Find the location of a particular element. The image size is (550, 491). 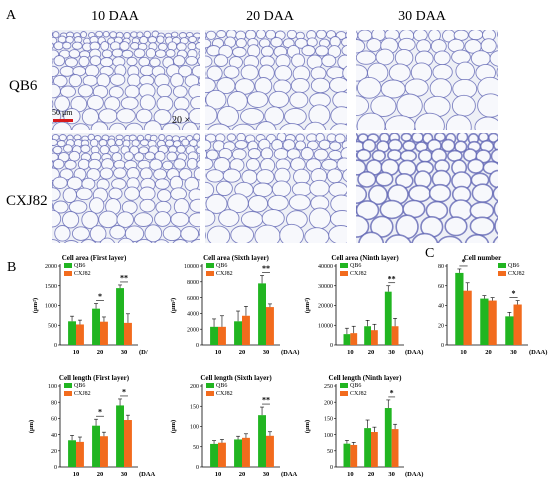

y-tick-label: 6000 is located at coordinates (193, 299).